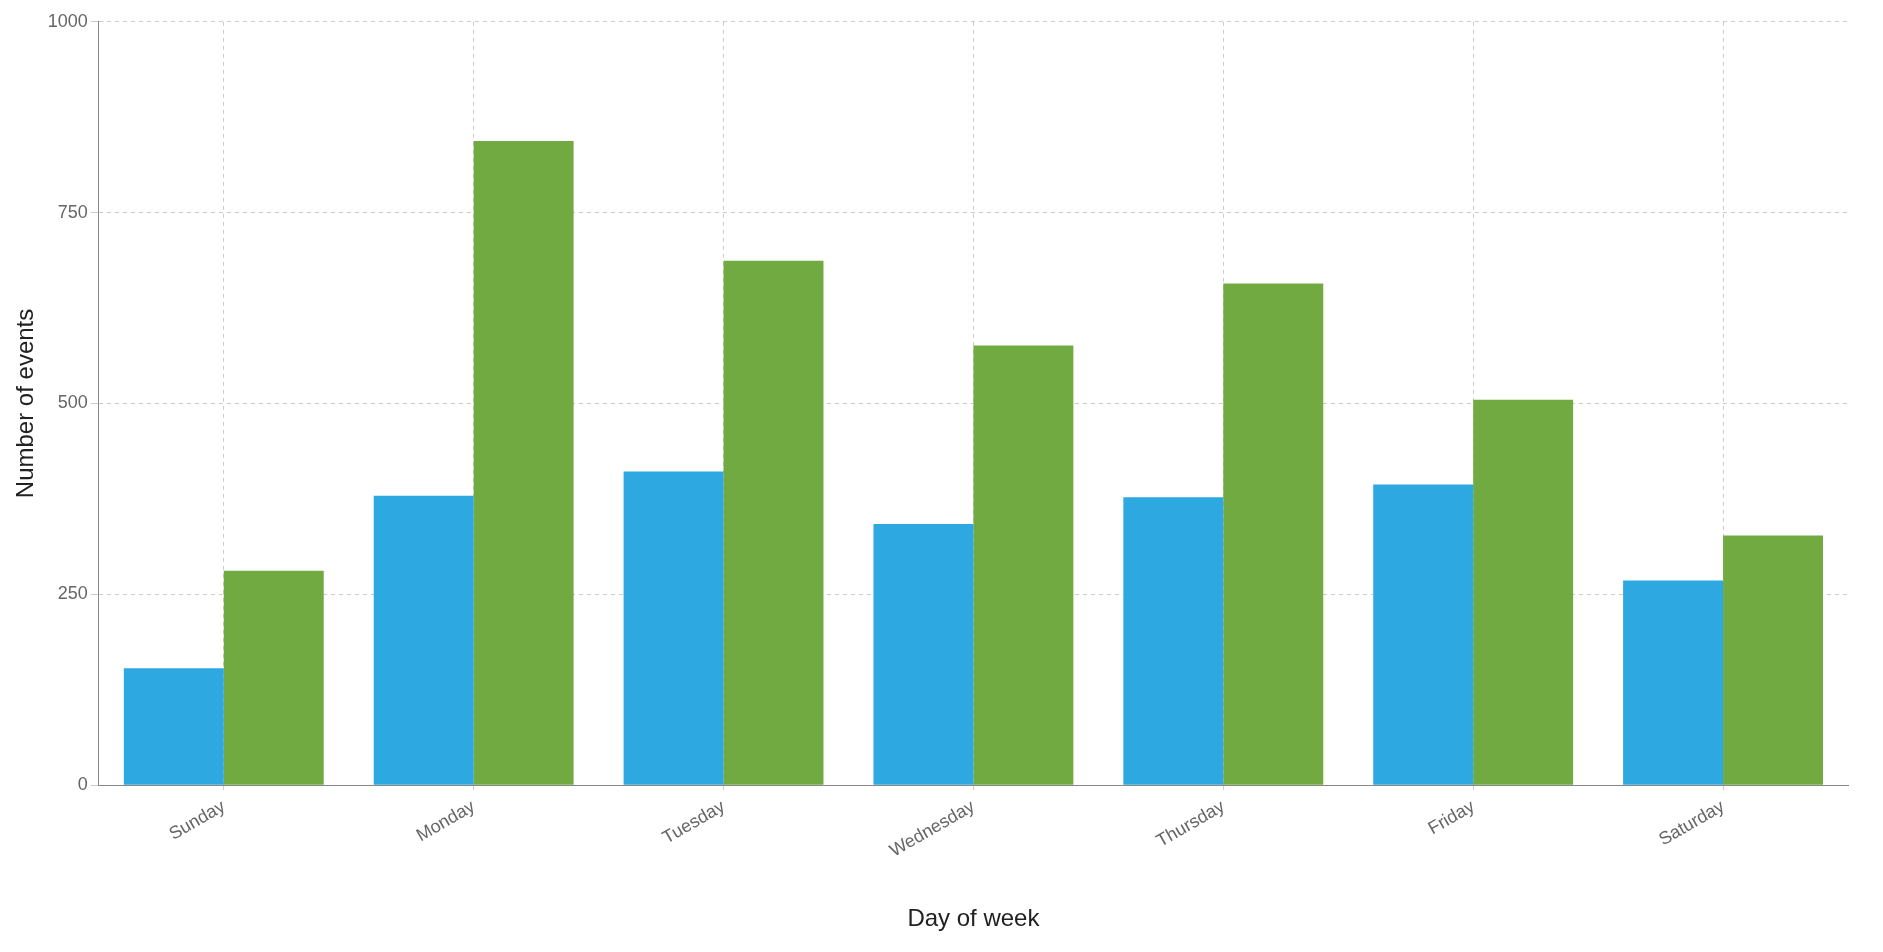 The width and height of the screenshot is (1883, 952). Describe the element at coordinates (72, 402) in the screenshot. I see `y-tick-label: 500` at that location.